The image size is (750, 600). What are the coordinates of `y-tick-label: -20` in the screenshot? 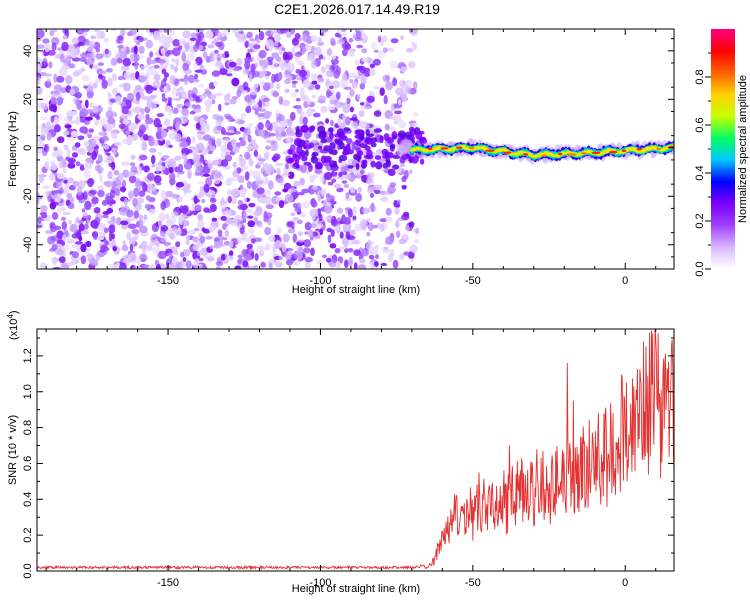 It's located at (28, 196).